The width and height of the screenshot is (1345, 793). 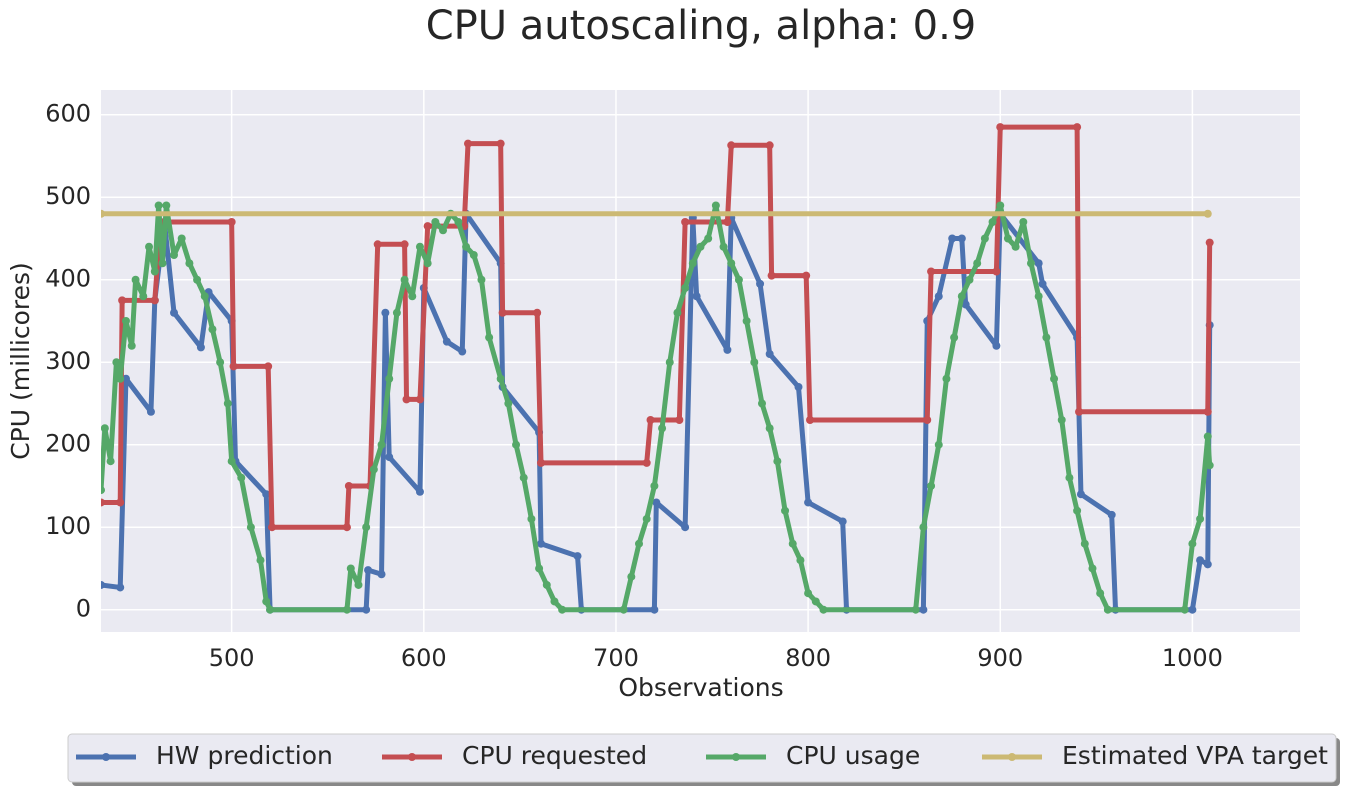 What do you see at coordinates (68, 279) in the screenshot?
I see `y-tick-label: 400` at bounding box center [68, 279].